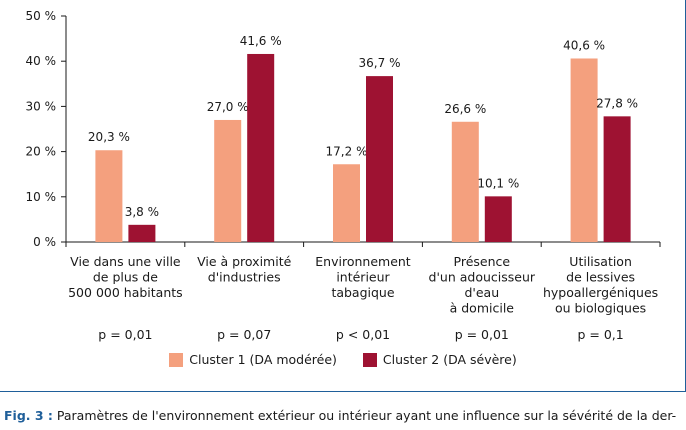 Image resolution: width=686 pixels, height=430 pixels. I want to click on y-tick-label: 20 %, so click(41, 152).